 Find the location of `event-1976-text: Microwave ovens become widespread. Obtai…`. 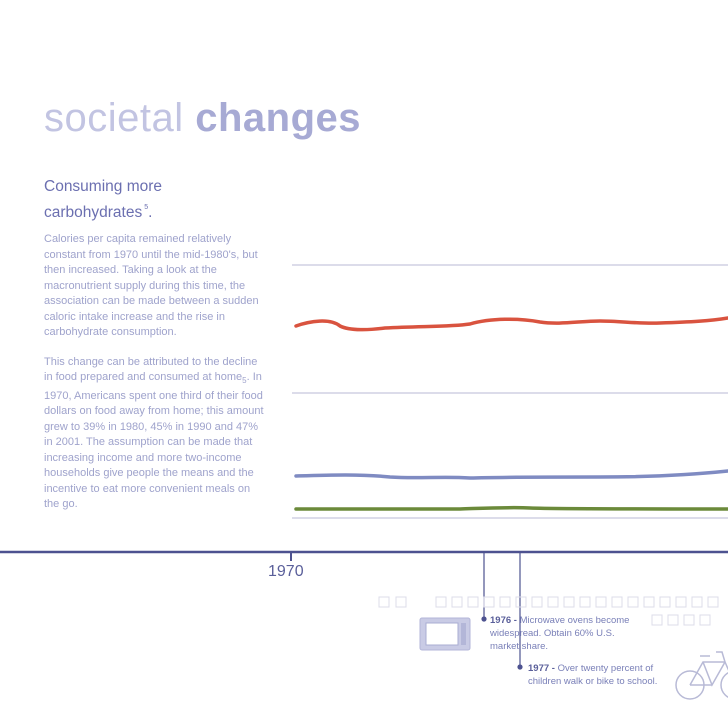

event-1976-text: Microwave ovens become widespread. Obtai… is located at coordinates (560, 633).